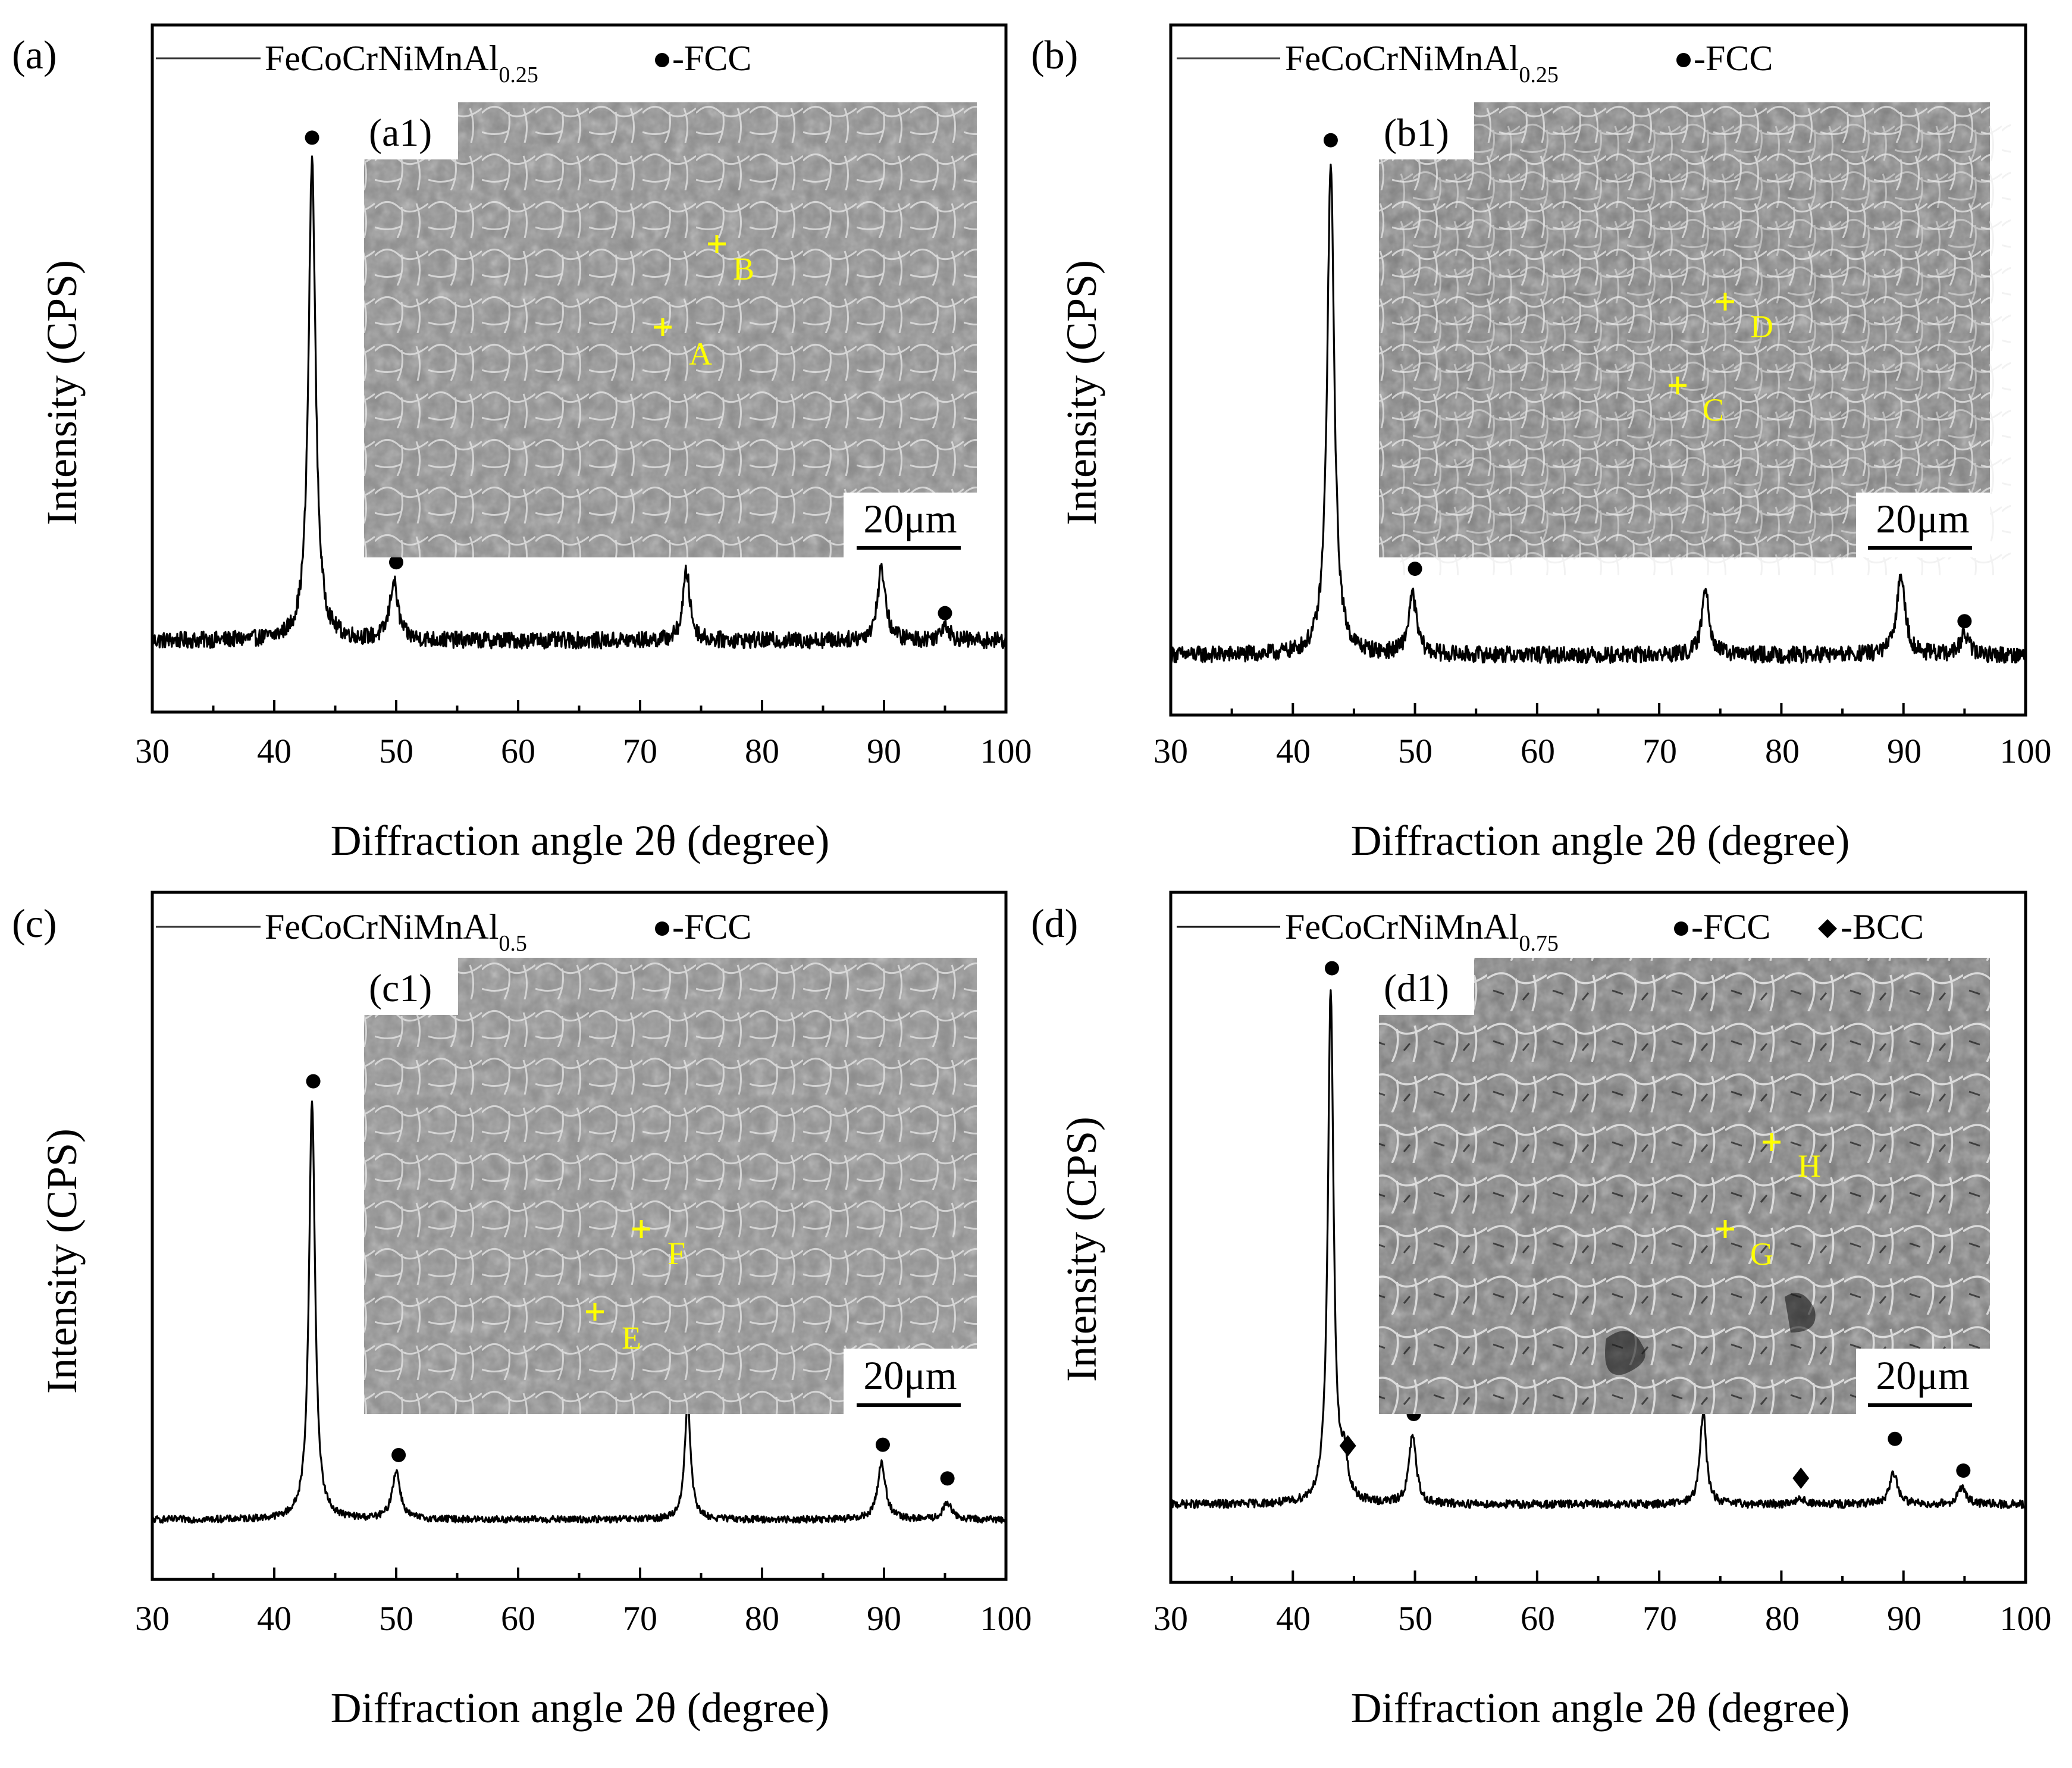 This screenshot has height=1768, width=2072. I want to click on legend-series-label: FeCoCrNiMnAl0.75, so click(1422, 931).